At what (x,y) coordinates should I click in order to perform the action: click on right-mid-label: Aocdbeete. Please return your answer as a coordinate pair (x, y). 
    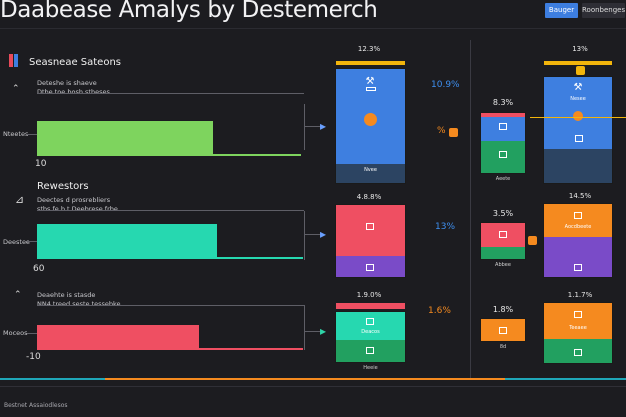
    Looking at the image, I should click on (578, 227).